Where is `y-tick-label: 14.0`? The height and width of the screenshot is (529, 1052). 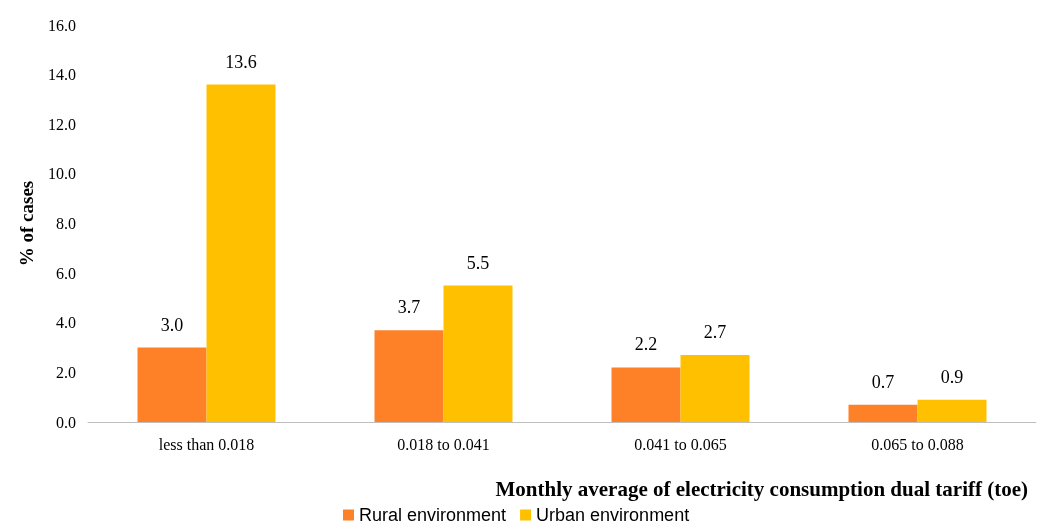 y-tick-label: 14.0 is located at coordinates (62, 75).